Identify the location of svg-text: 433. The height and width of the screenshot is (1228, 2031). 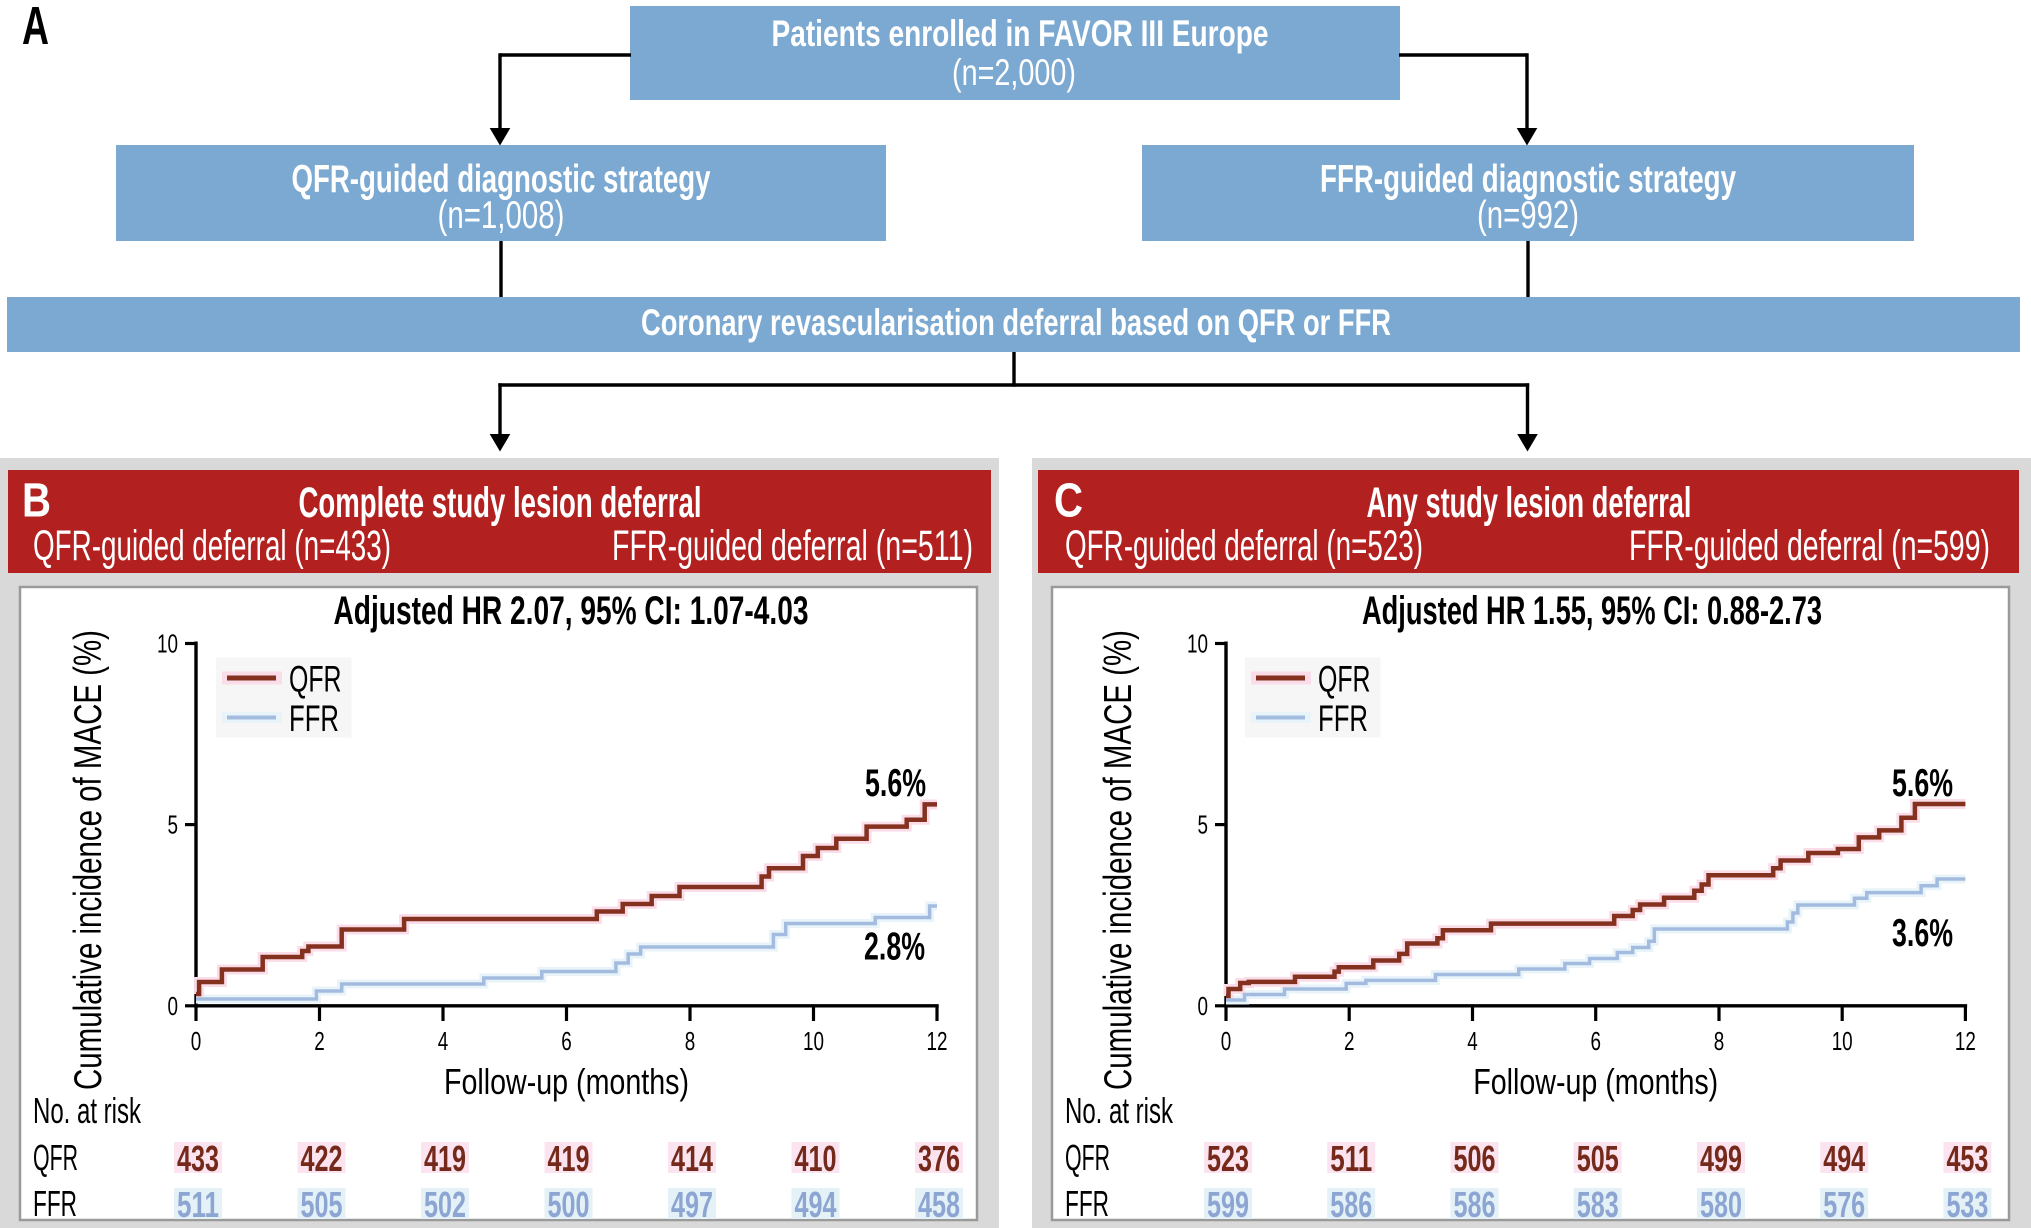
(198, 1158).